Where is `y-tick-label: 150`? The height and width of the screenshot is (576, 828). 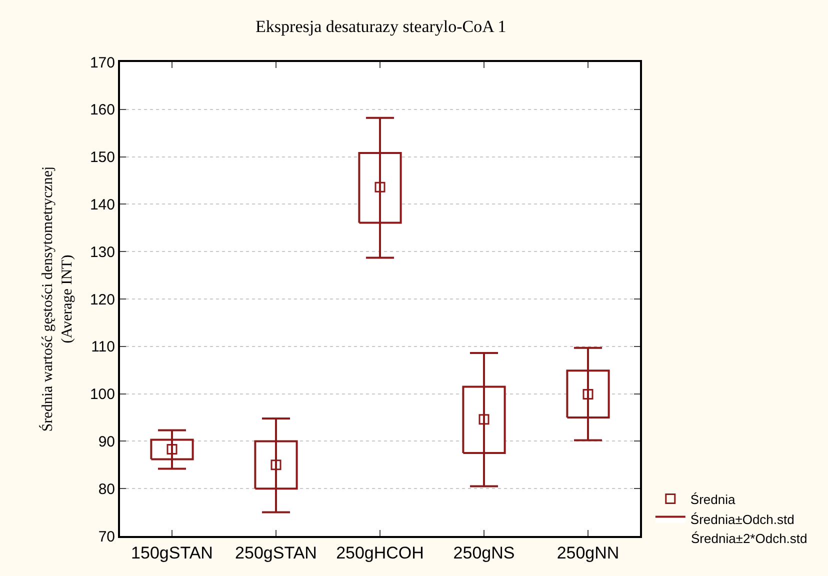
y-tick-label: 150 is located at coordinates (102, 157).